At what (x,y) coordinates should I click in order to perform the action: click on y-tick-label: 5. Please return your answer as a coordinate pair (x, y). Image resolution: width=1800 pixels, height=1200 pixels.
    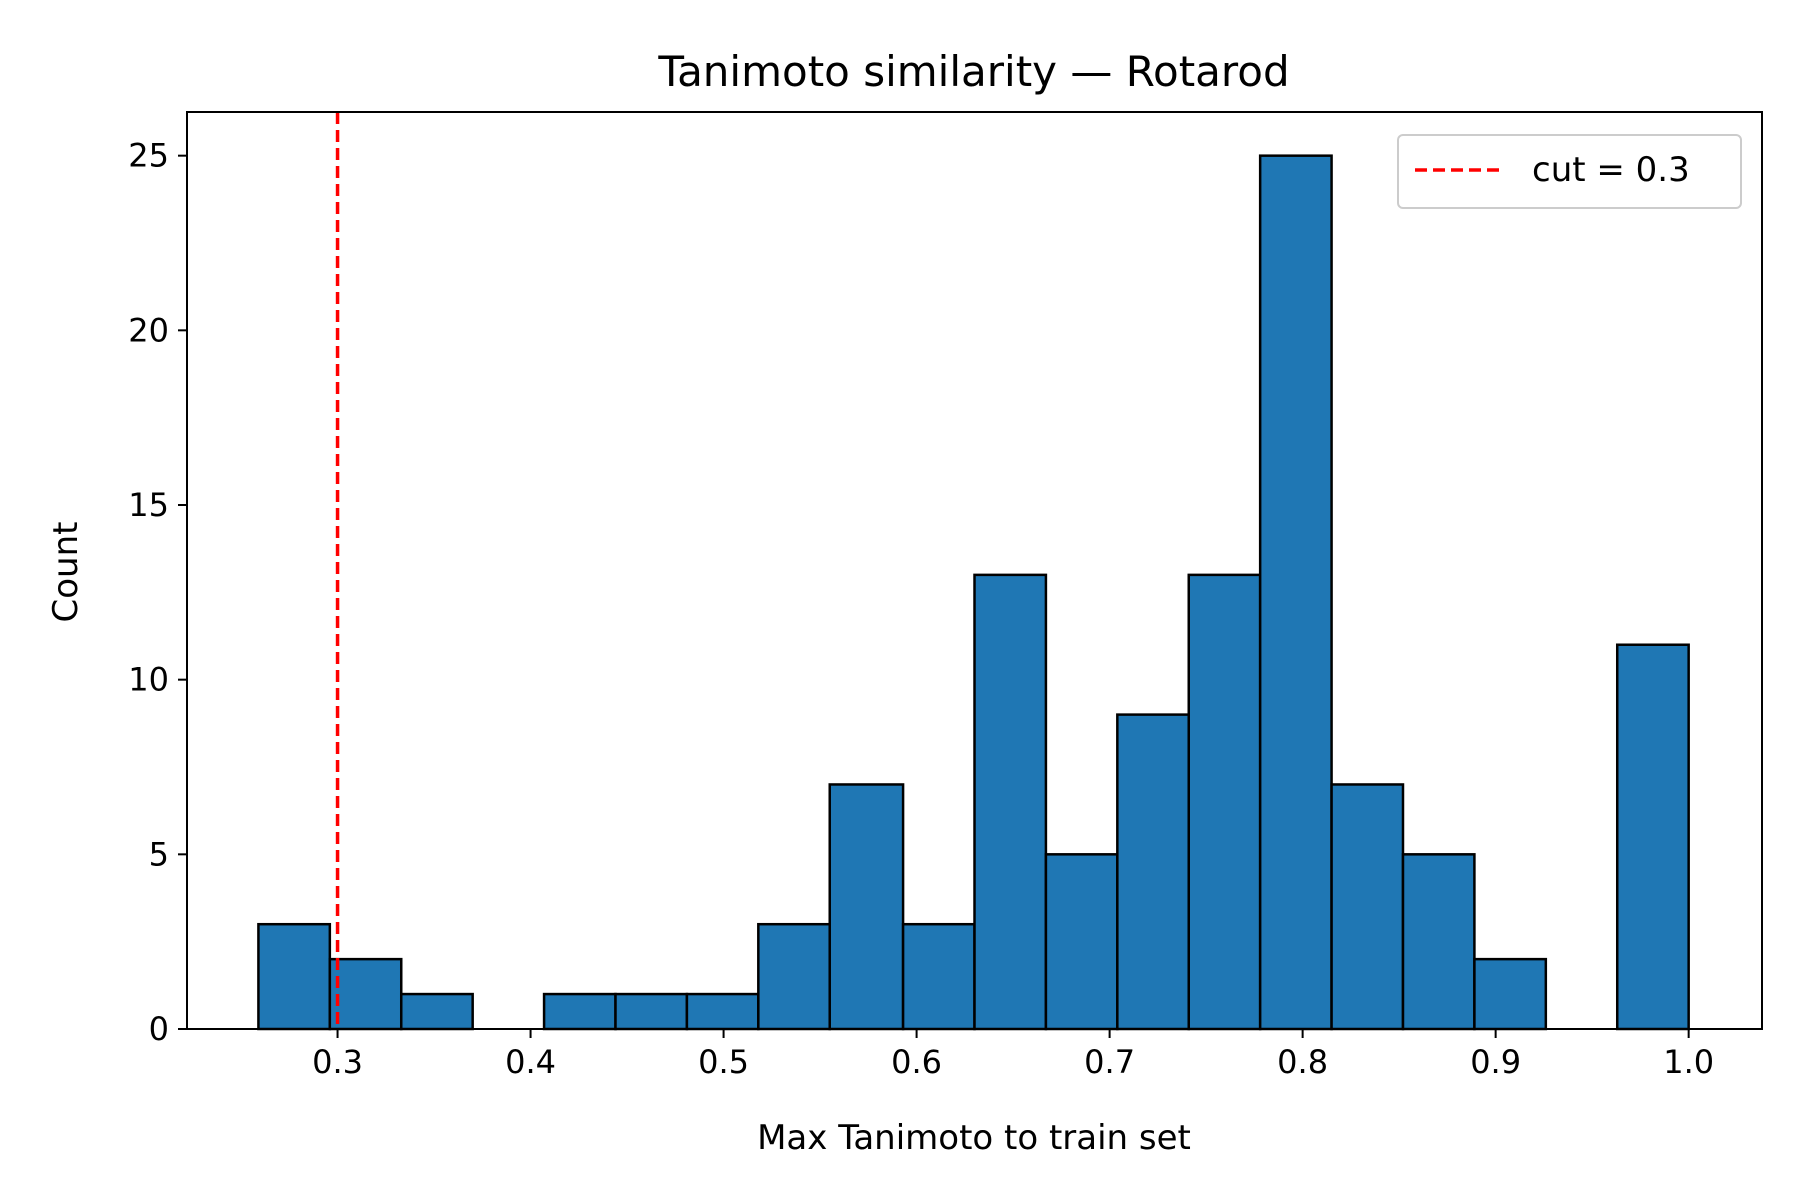
    Looking at the image, I should click on (159, 854).